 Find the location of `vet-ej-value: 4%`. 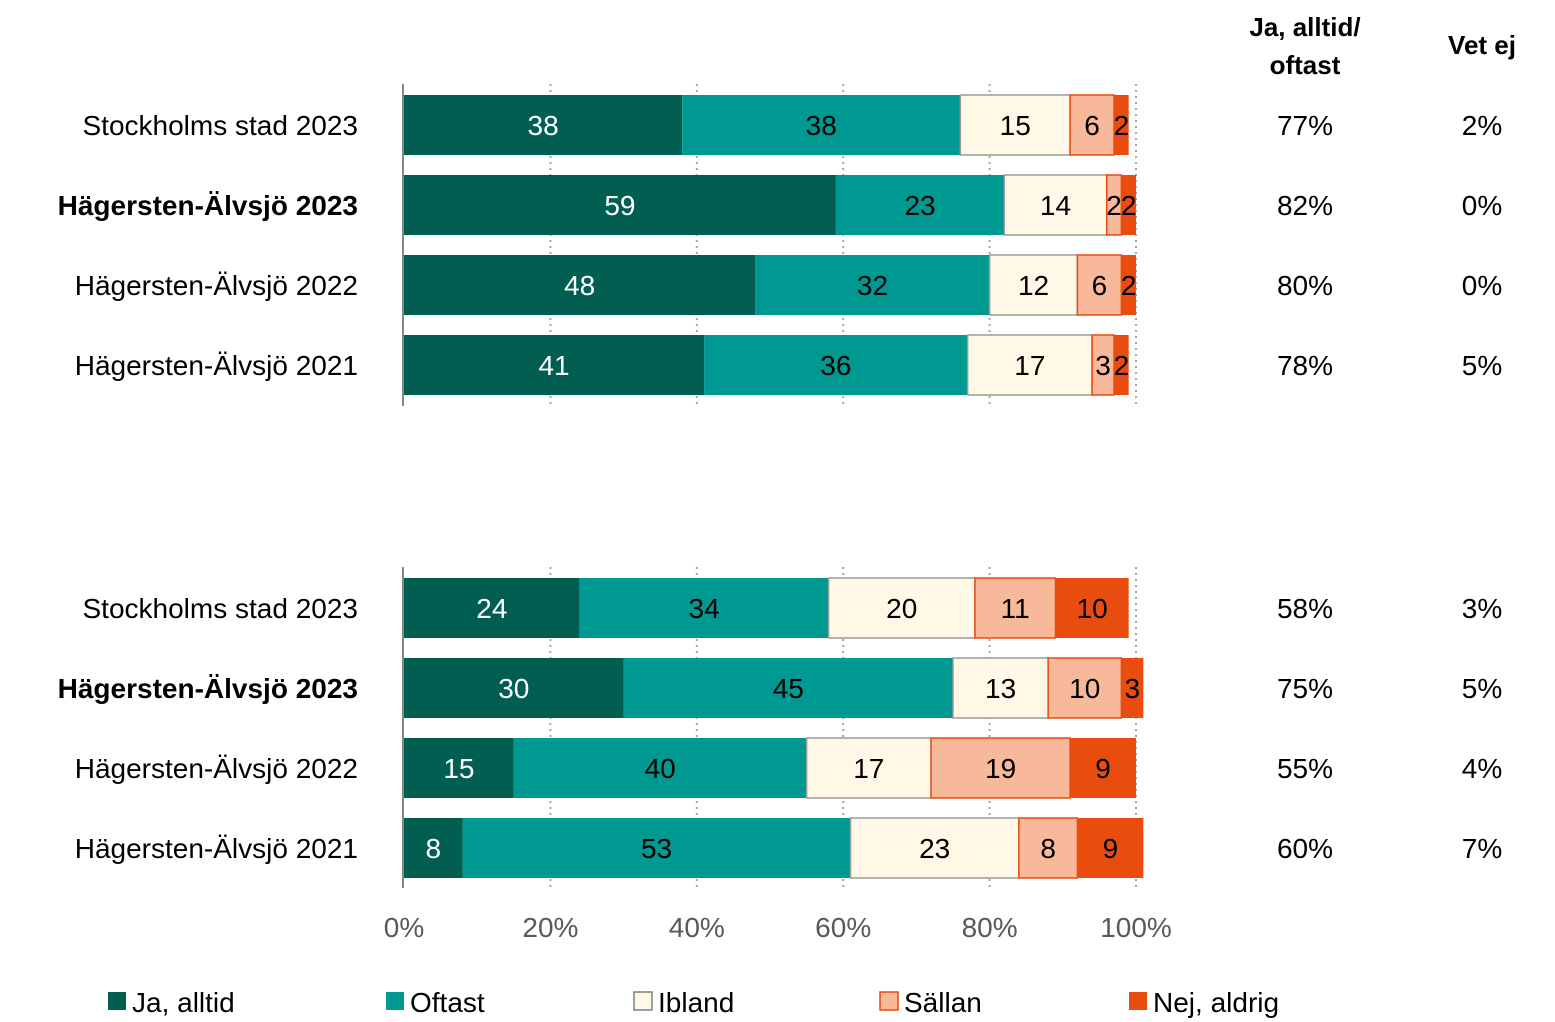

vet-ej-value: 4% is located at coordinates (1482, 768).